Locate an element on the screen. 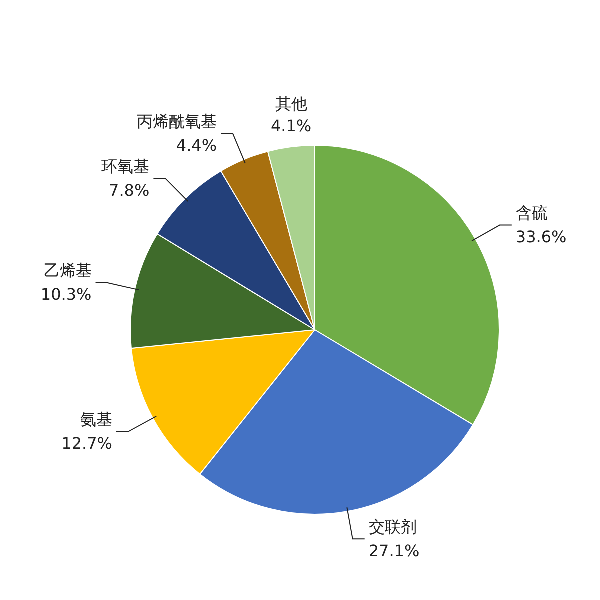 The width and height of the screenshot is (600, 600). slice-label: 环氧基 is located at coordinates (126, 166).